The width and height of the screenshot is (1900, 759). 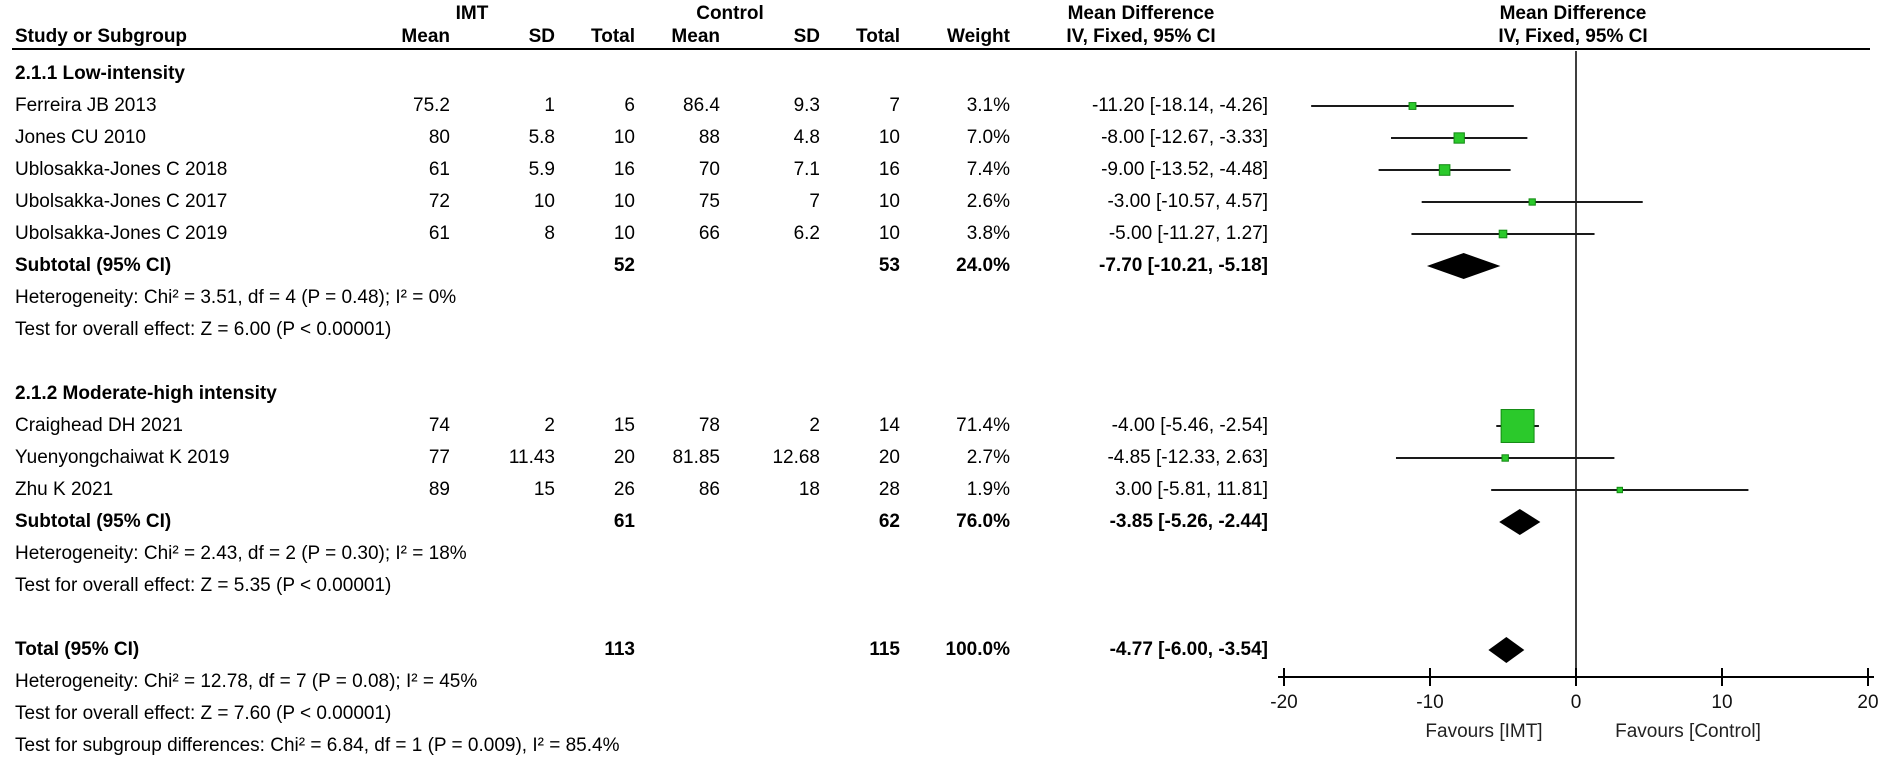 What do you see at coordinates (86, 105) in the screenshot?
I see `study-label: Ferreira JB 2013` at bounding box center [86, 105].